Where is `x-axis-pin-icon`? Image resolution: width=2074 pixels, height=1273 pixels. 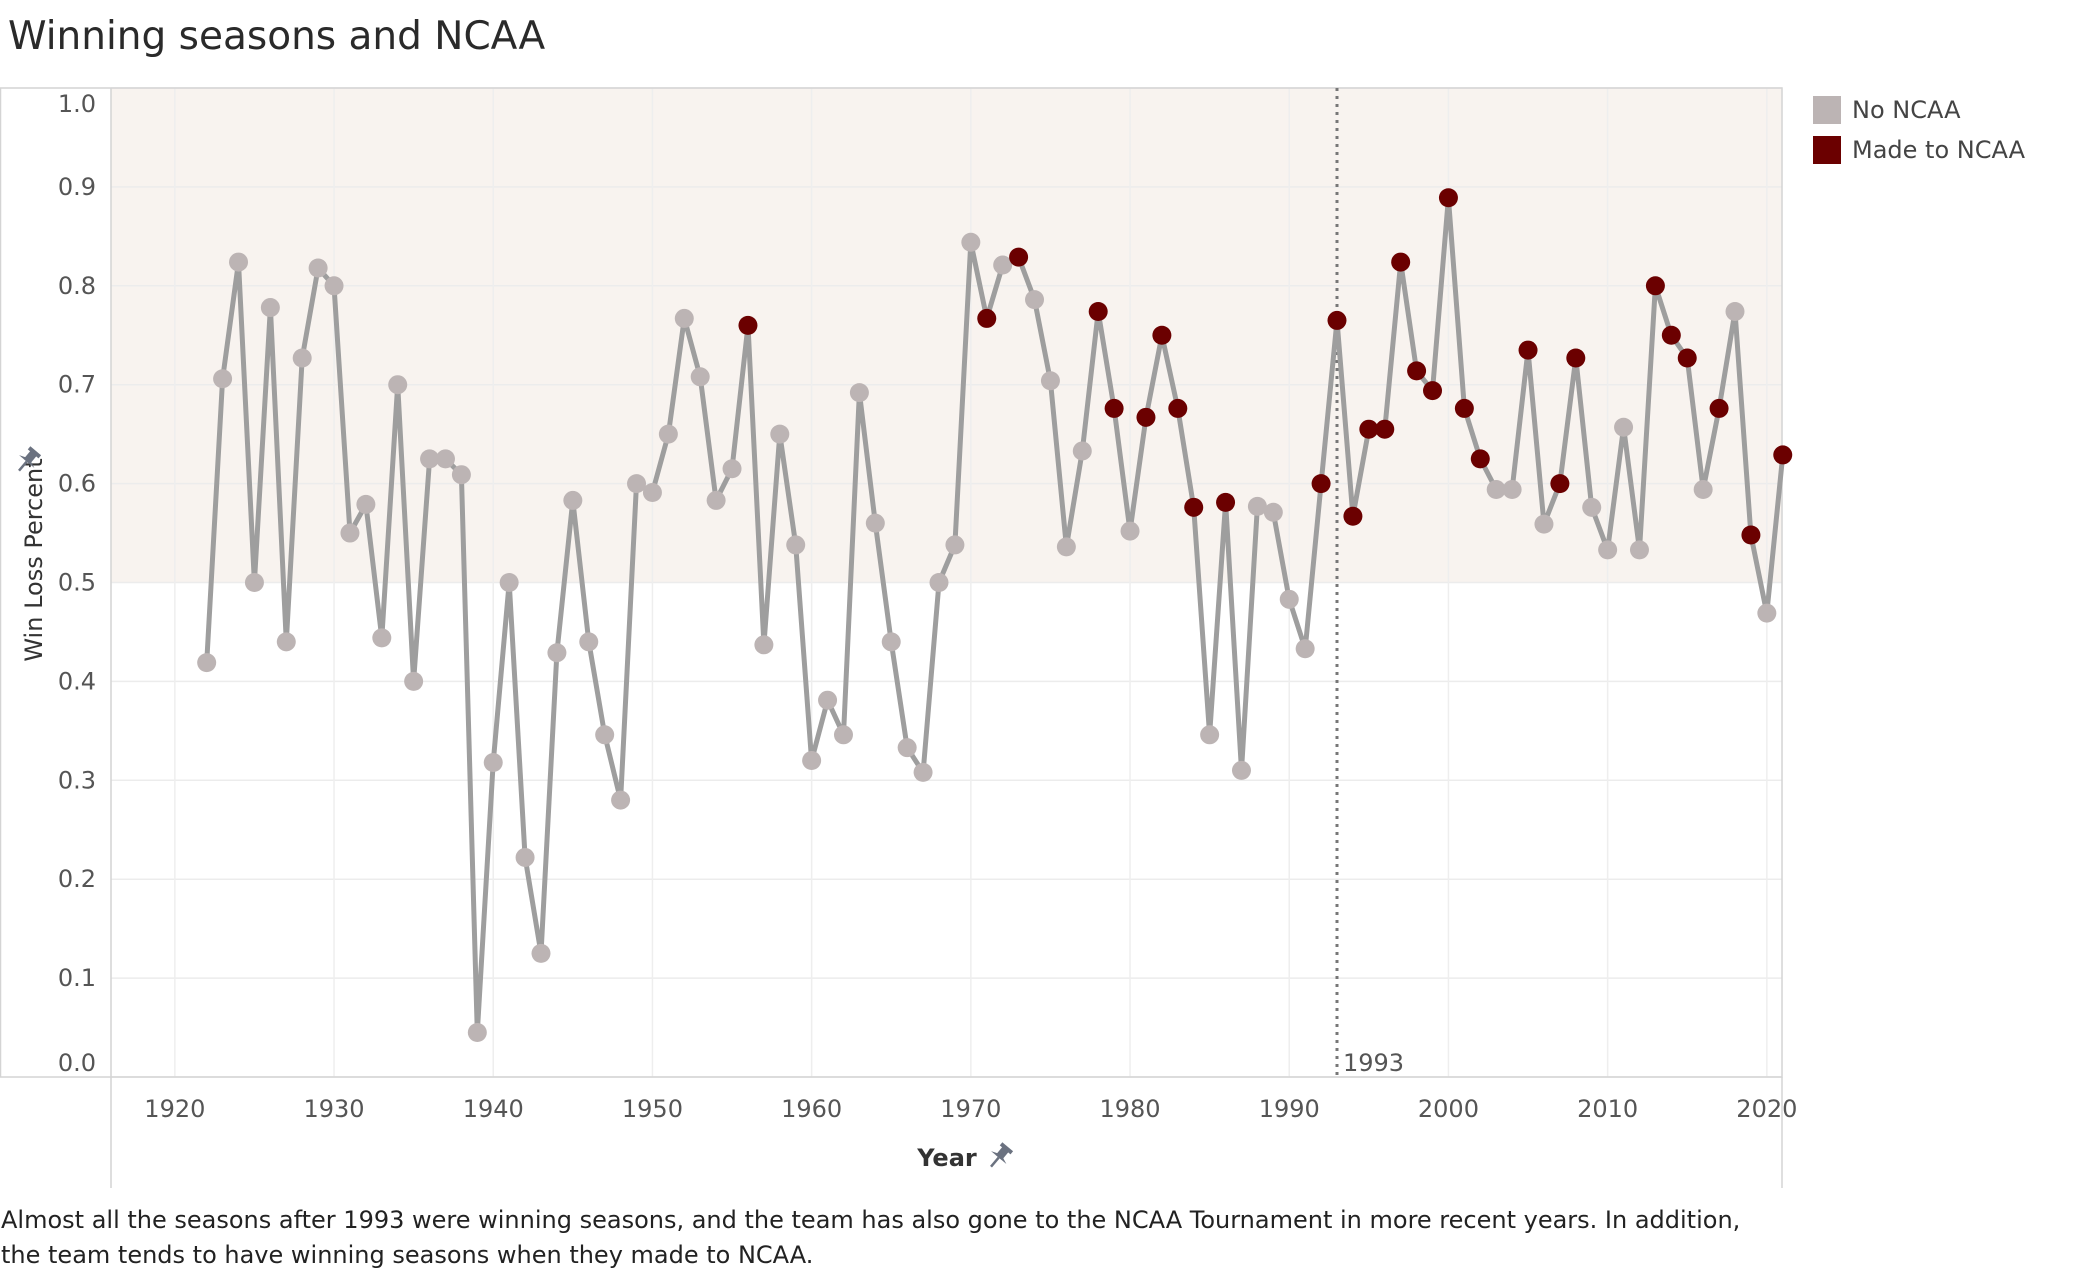
x-axis-pin-icon is located at coordinates (999, 1156).